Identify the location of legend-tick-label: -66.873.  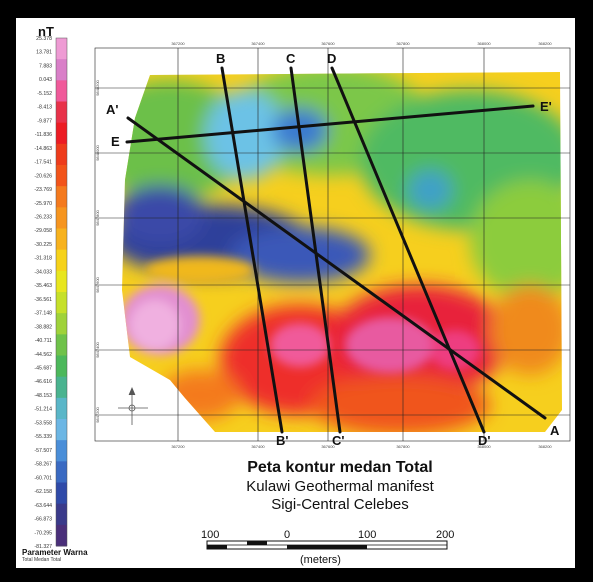
(43, 520).